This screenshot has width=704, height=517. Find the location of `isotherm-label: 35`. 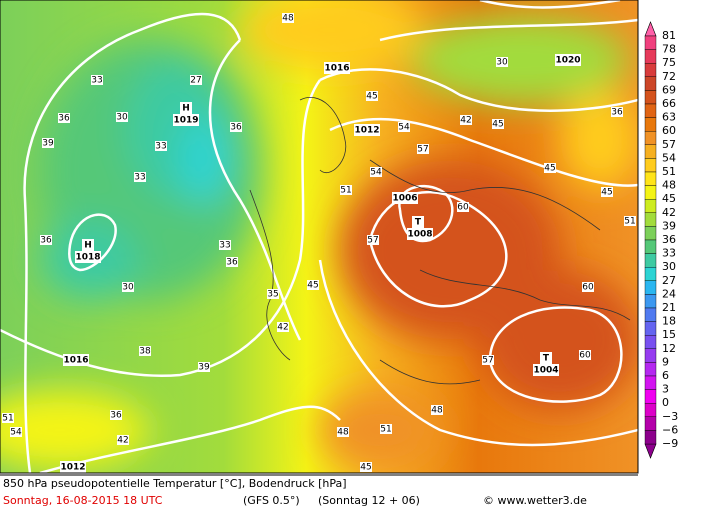

isotherm-label: 35 is located at coordinates (272, 295).